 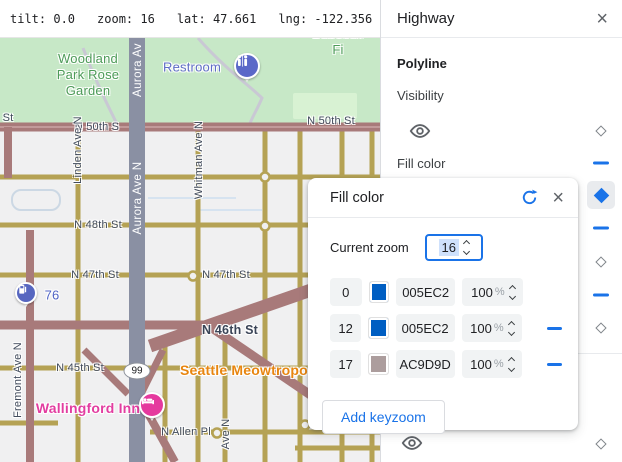 I want to click on keyzoom-row: 17 AC9D9D 100 %, so click(x=446, y=364).